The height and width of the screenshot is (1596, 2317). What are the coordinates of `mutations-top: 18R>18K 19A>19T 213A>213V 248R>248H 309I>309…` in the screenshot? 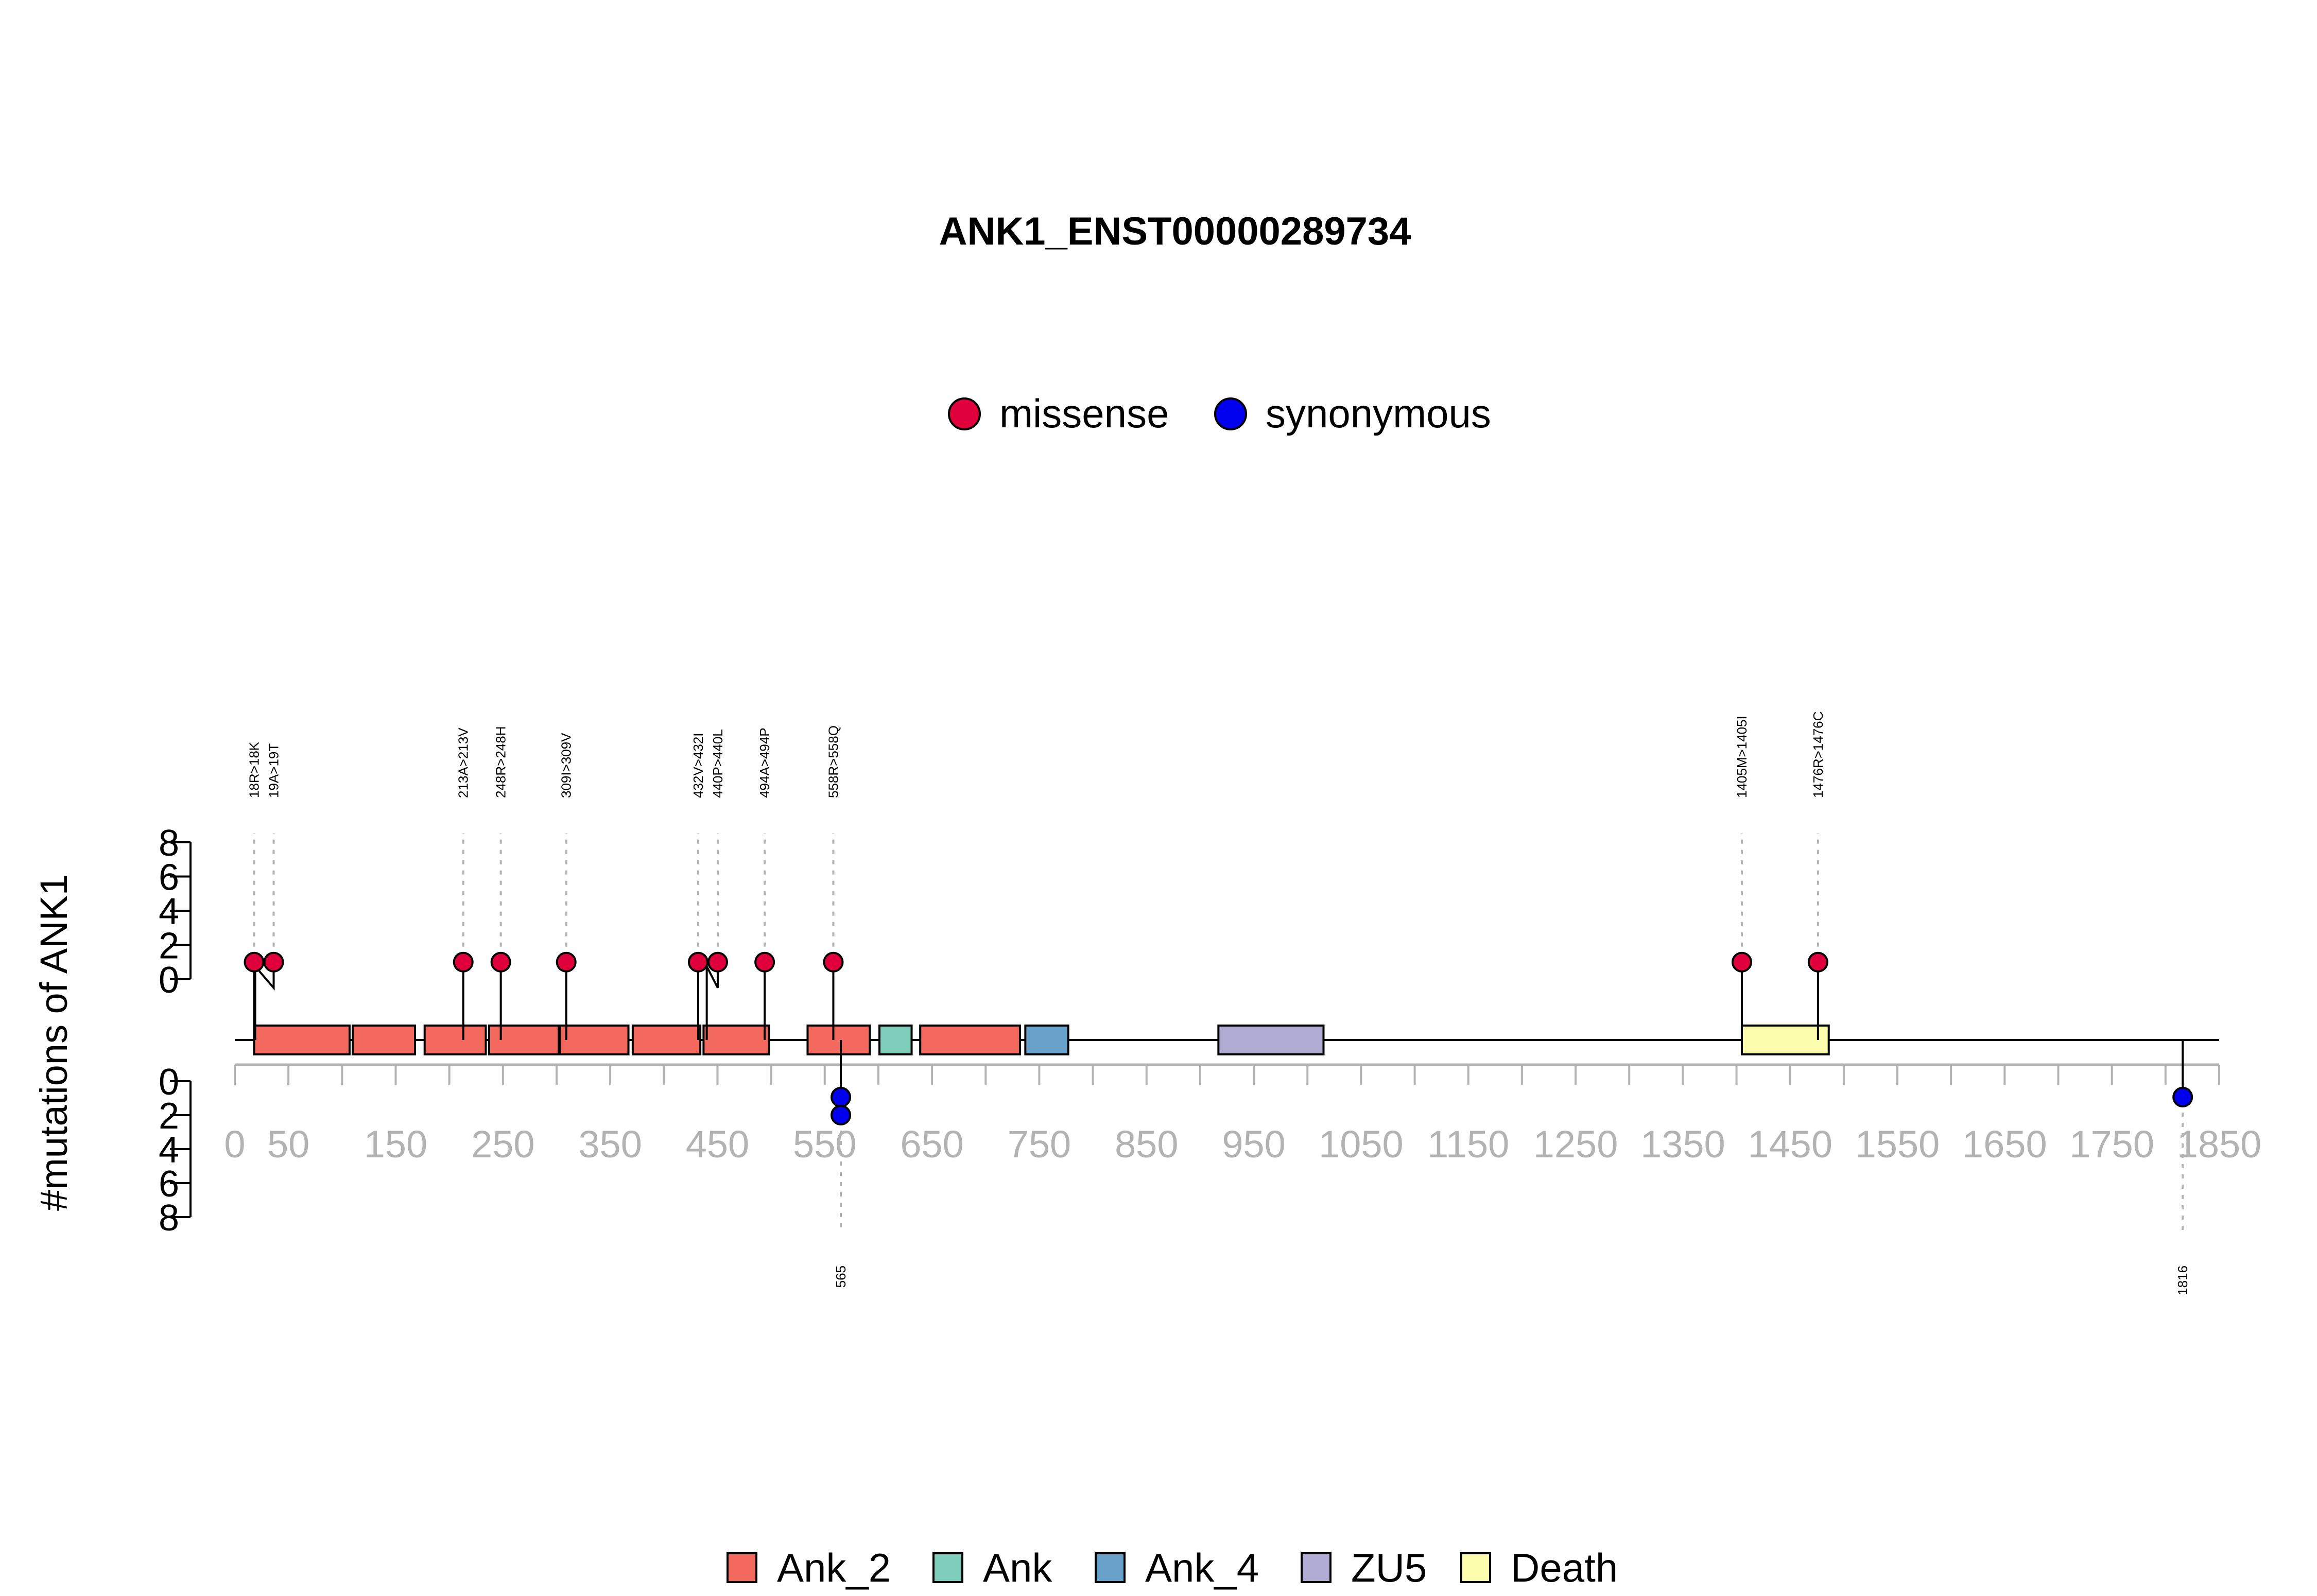 It's located at (1036, 876).